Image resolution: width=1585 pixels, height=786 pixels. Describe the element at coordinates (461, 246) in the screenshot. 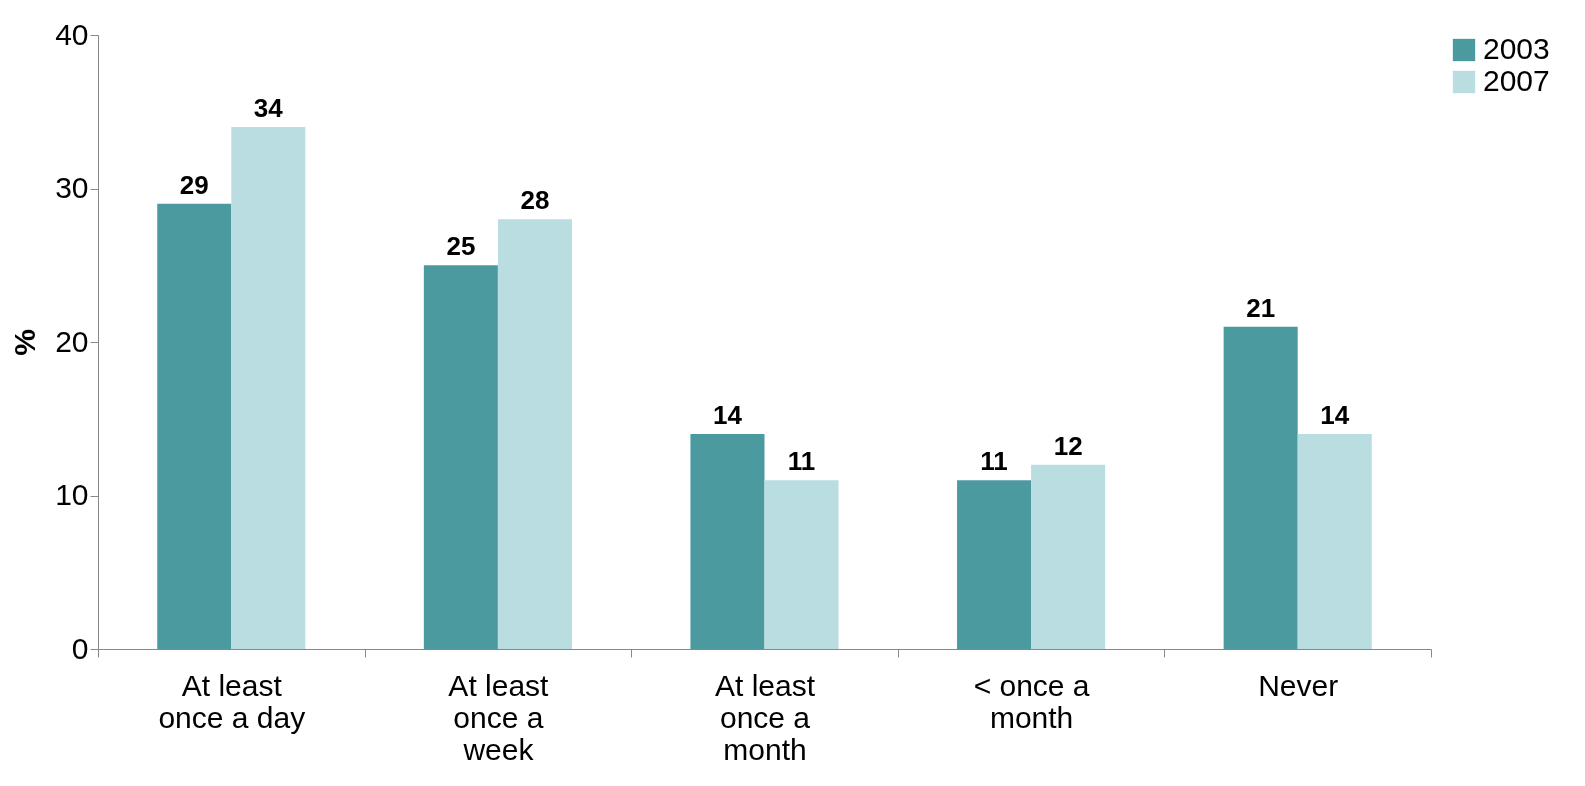

I see `data-label: 25` at that location.